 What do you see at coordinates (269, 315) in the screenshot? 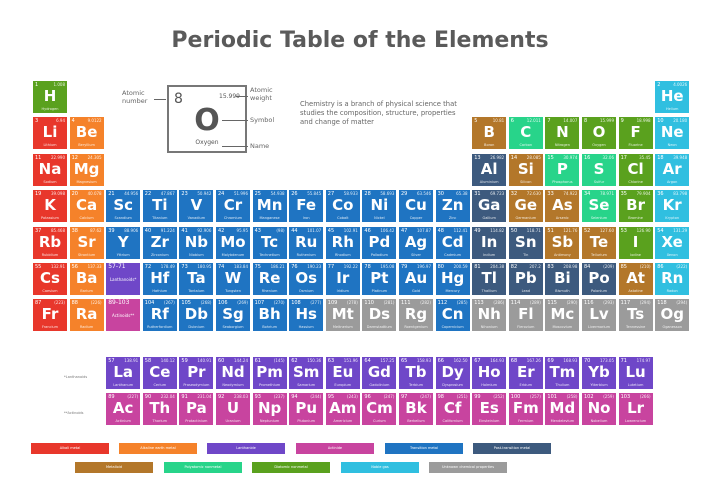
I see `element-bh: 107 (270) Bh Bohrium` at bounding box center [269, 315].